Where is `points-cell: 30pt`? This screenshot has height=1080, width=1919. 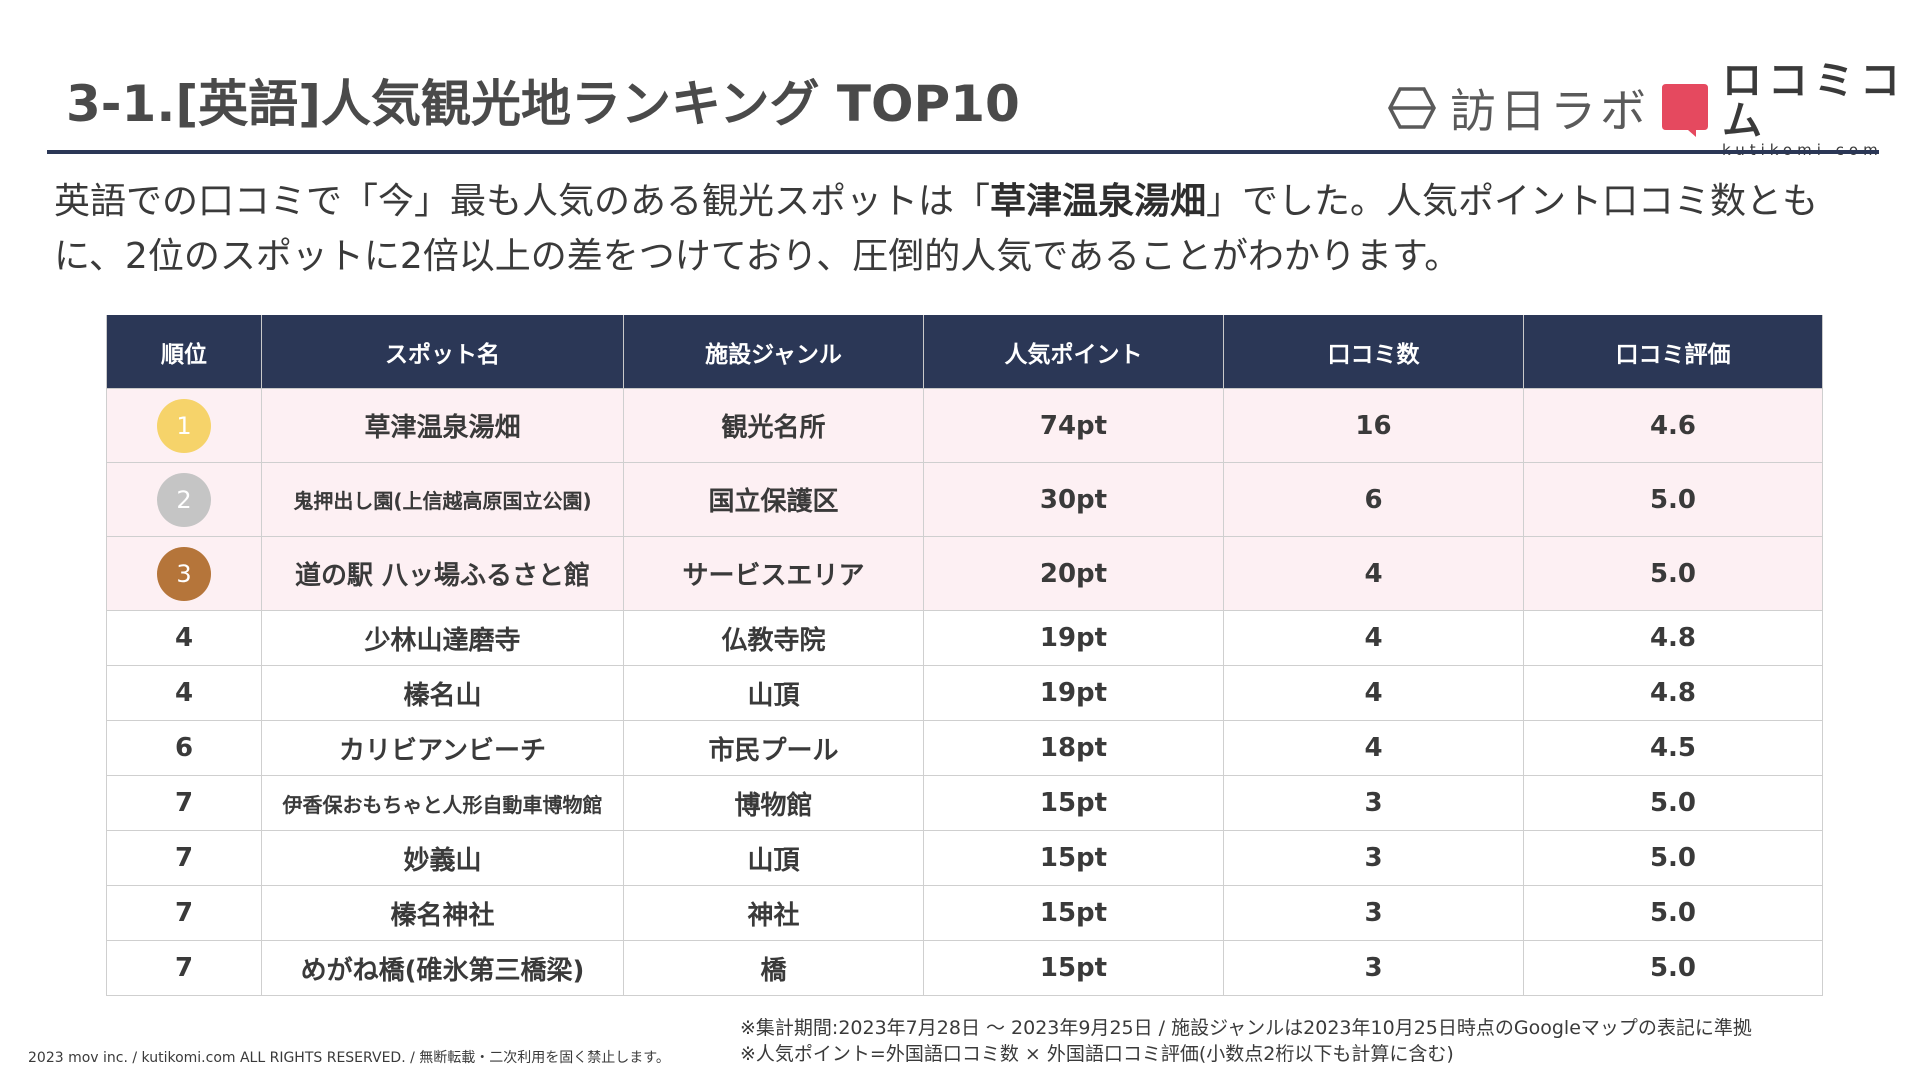
points-cell: 30pt is located at coordinates (1073, 499).